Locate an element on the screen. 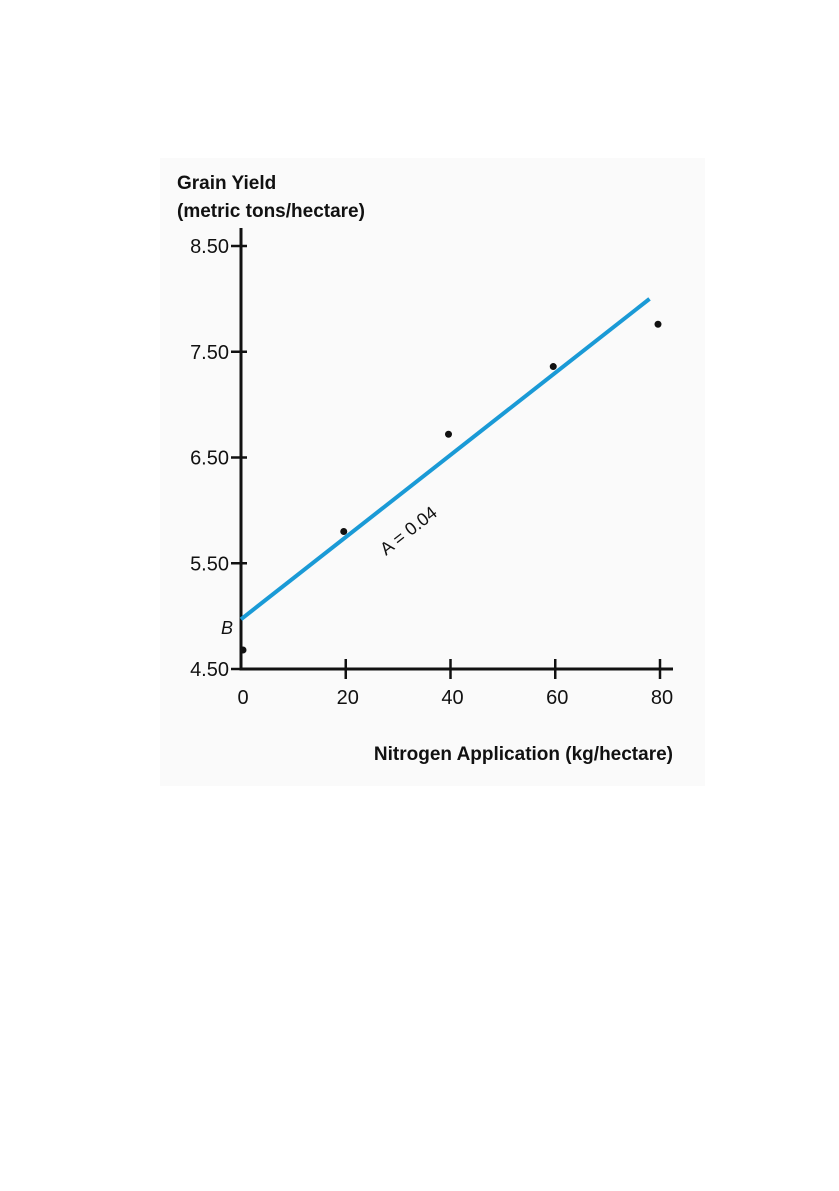 The image size is (839, 1191). y-axis-title-line2: (metric tons/hectare) is located at coordinates (271, 211).